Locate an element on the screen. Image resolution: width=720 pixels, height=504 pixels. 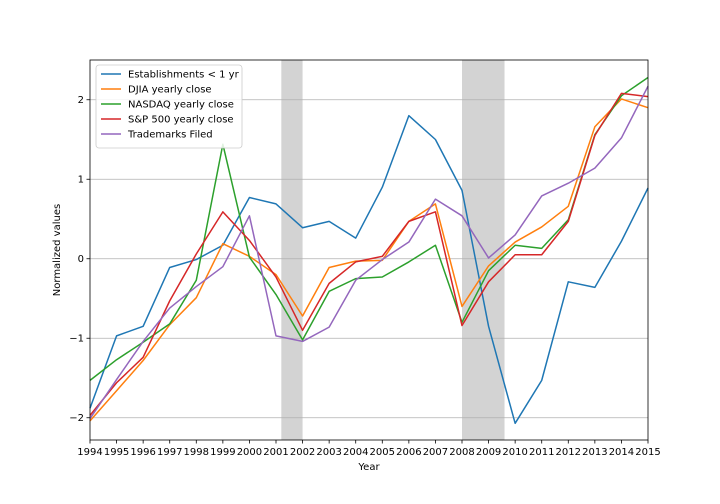
x-tick-label: 2005 is located at coordinates (382, 452).